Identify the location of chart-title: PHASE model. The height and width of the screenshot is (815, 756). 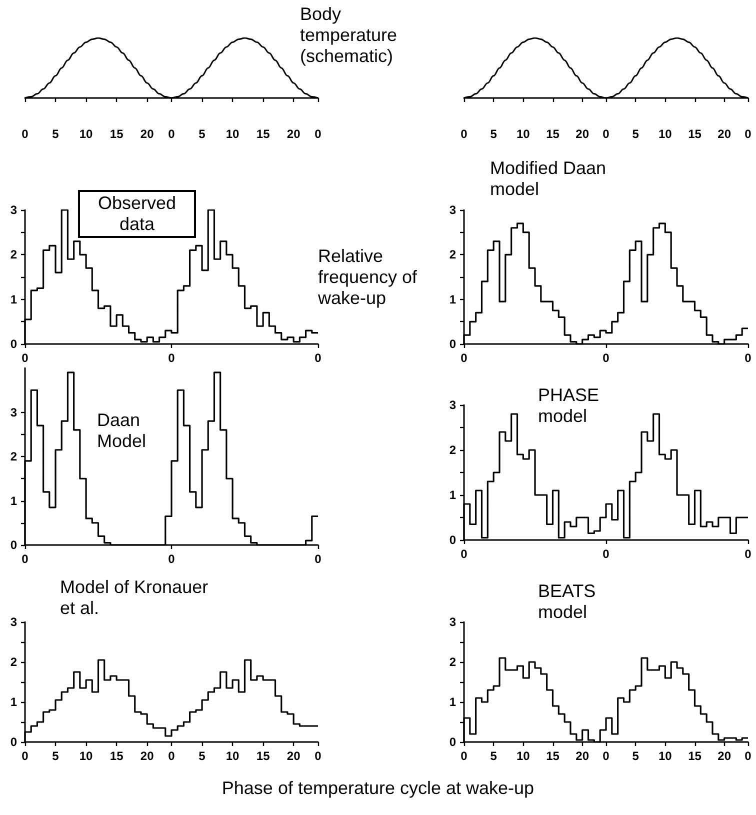
(569, 406).